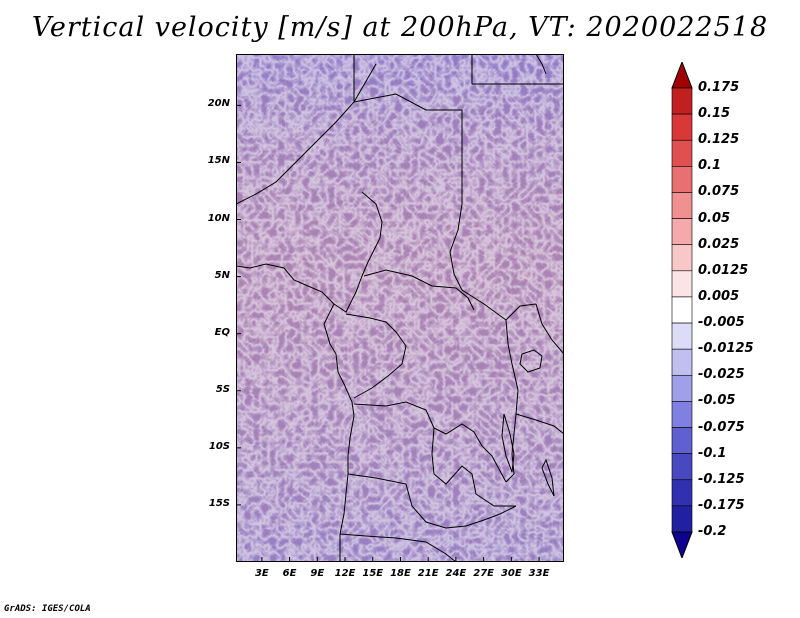 The image size is (800, 618). Describe the element at coordinates (456, 573) in the screenshot. I see `longitude-label: 24E` at that location.